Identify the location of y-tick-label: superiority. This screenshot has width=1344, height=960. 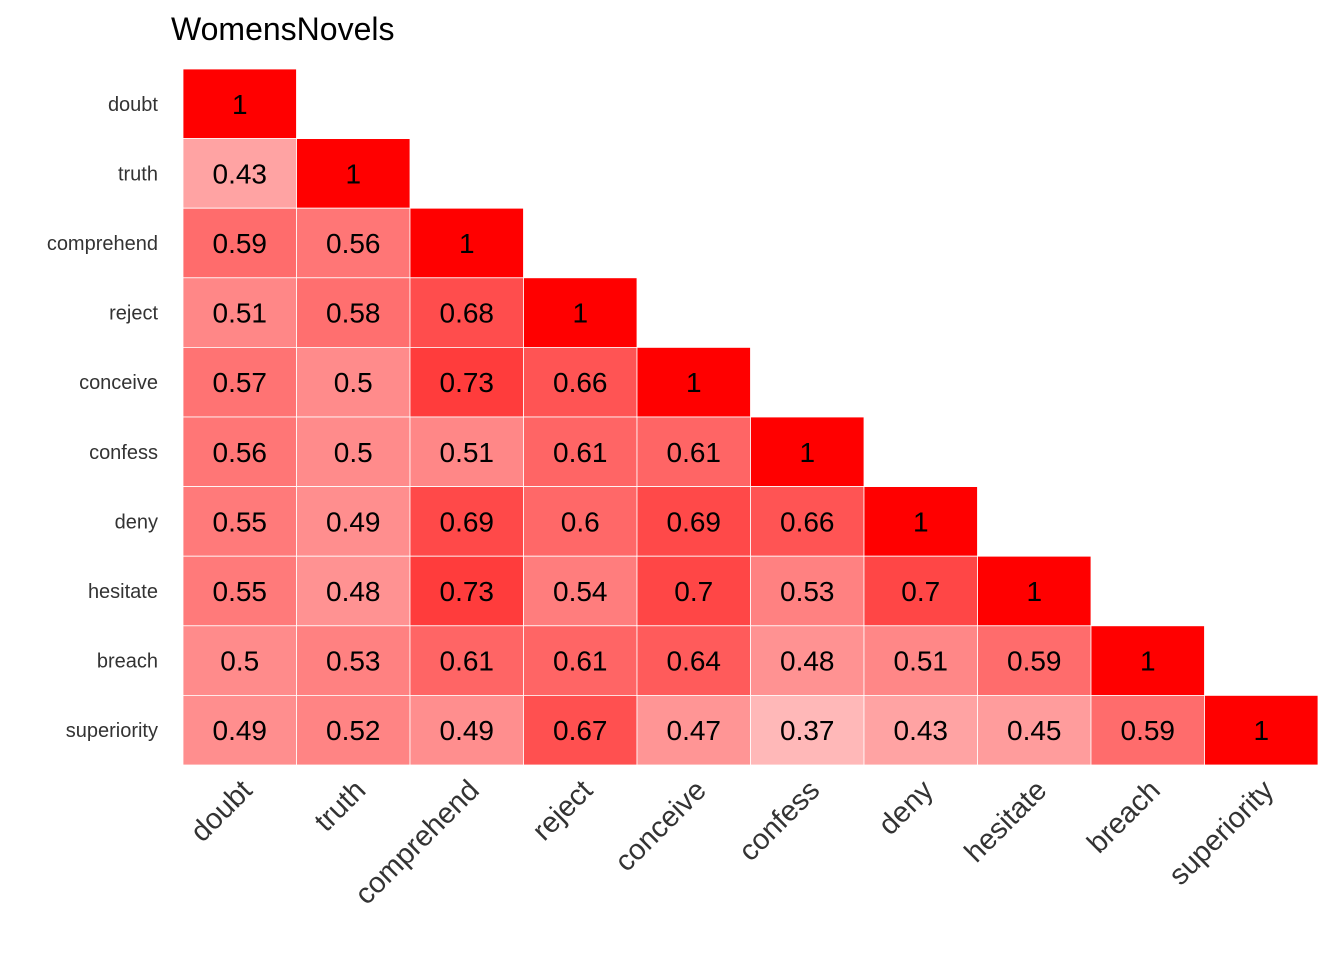
(112, 731).